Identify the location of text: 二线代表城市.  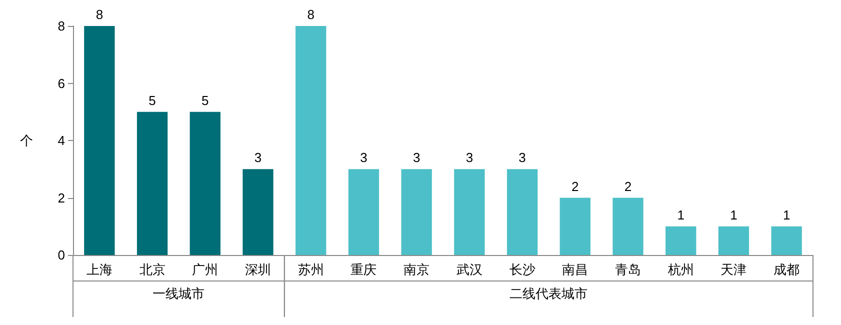
(549, 293).